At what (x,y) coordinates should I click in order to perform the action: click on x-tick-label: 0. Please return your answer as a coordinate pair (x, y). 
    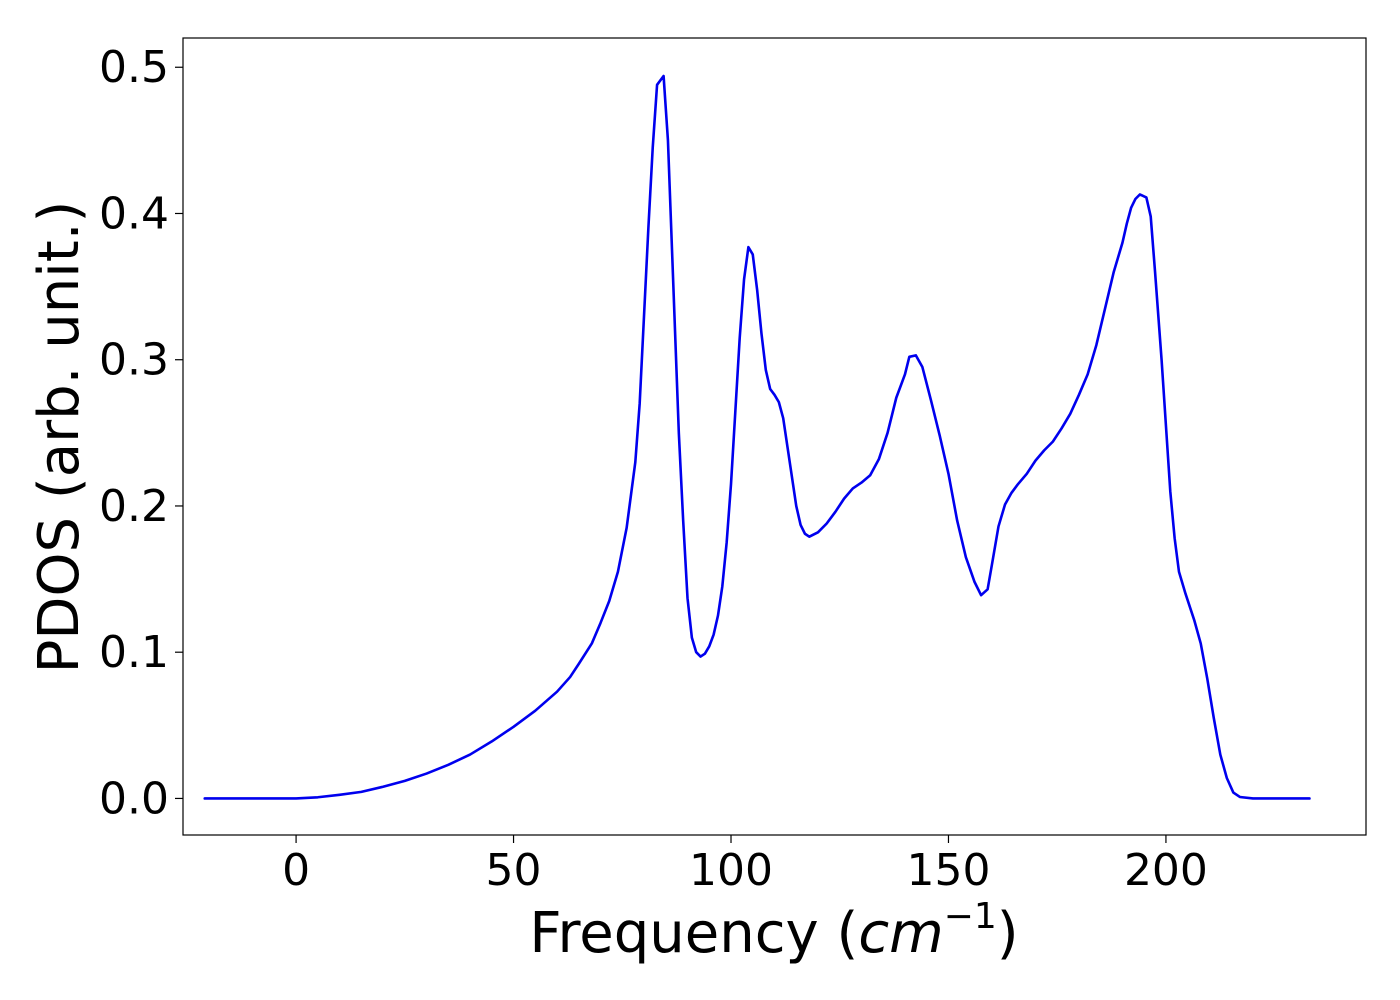
    Looking at the image, I should click on (296, 870).